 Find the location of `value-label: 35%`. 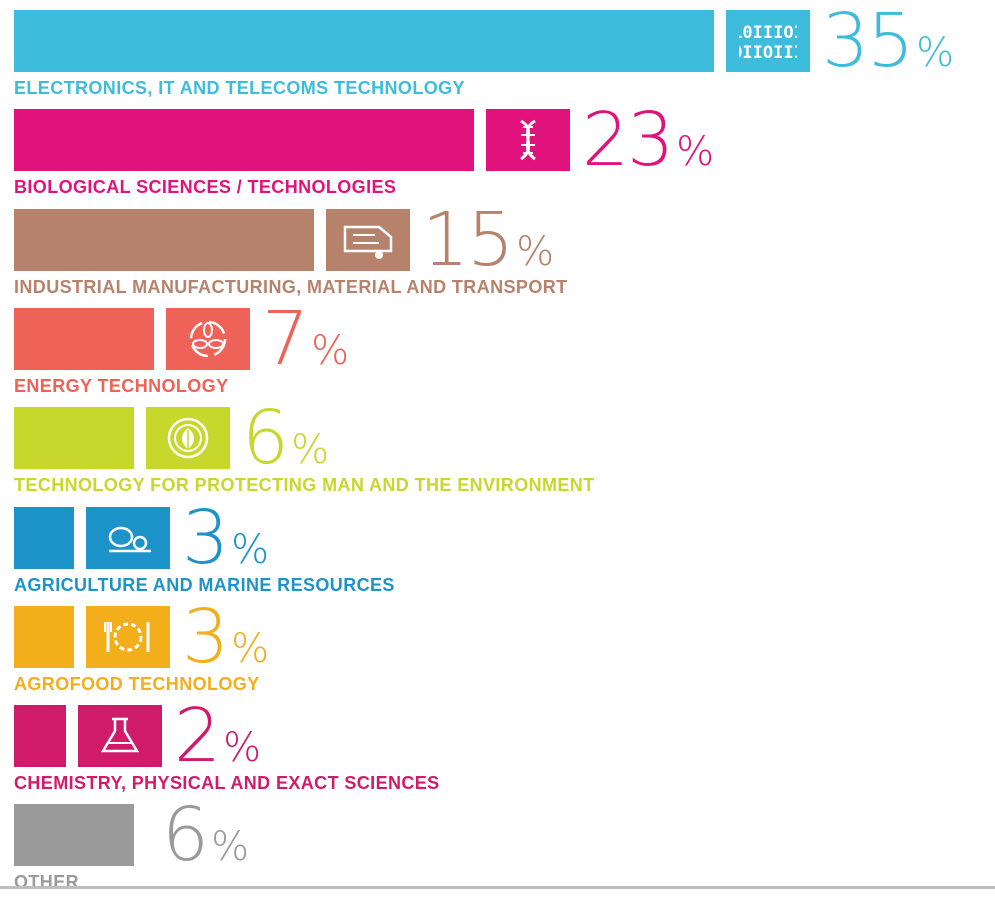

value-label: 35% is located at coordinates (888, 47).